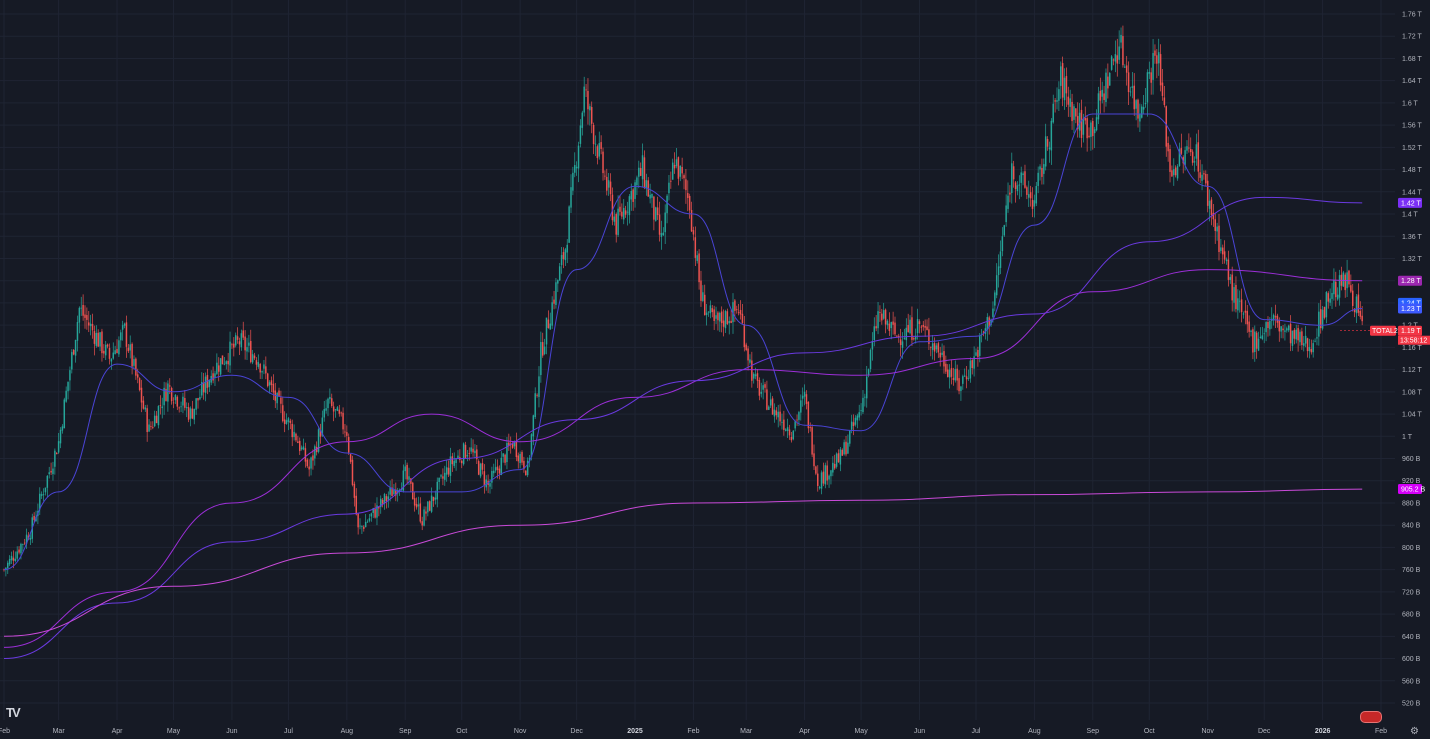  Describe the element at coordinates (1414, 731) in the screenshot. I see `gear-icon: ⚙` at that location.